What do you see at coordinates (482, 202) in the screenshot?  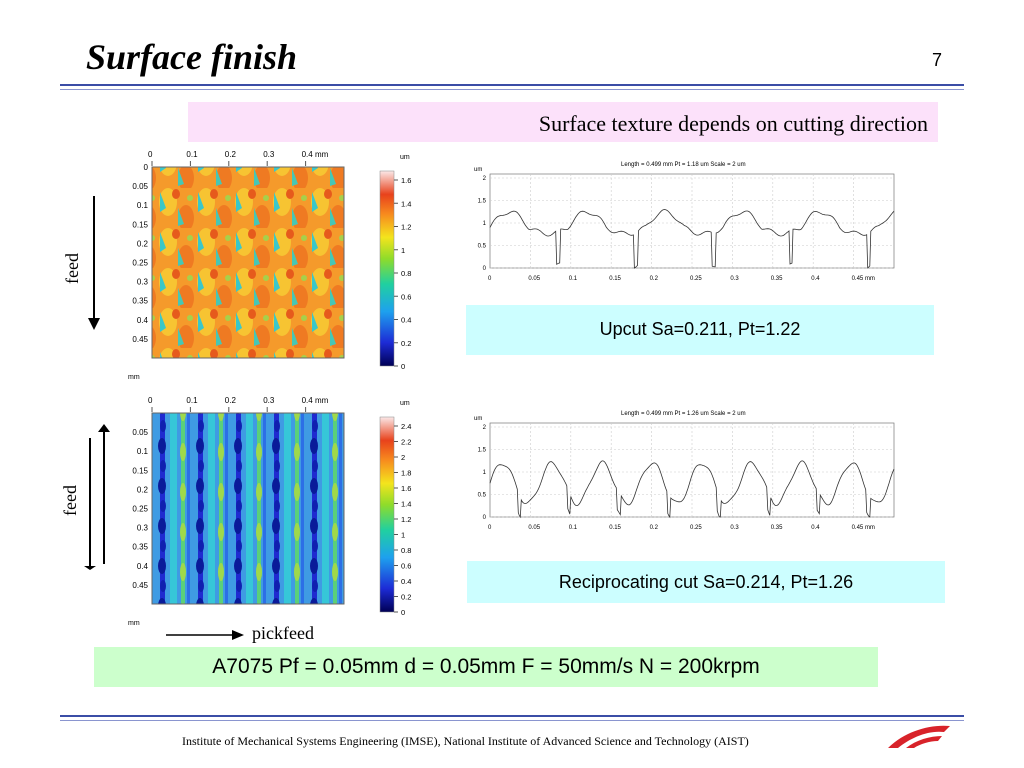 I see `profile-y-tick-label: 1.5` at bounding box center [482, 202].